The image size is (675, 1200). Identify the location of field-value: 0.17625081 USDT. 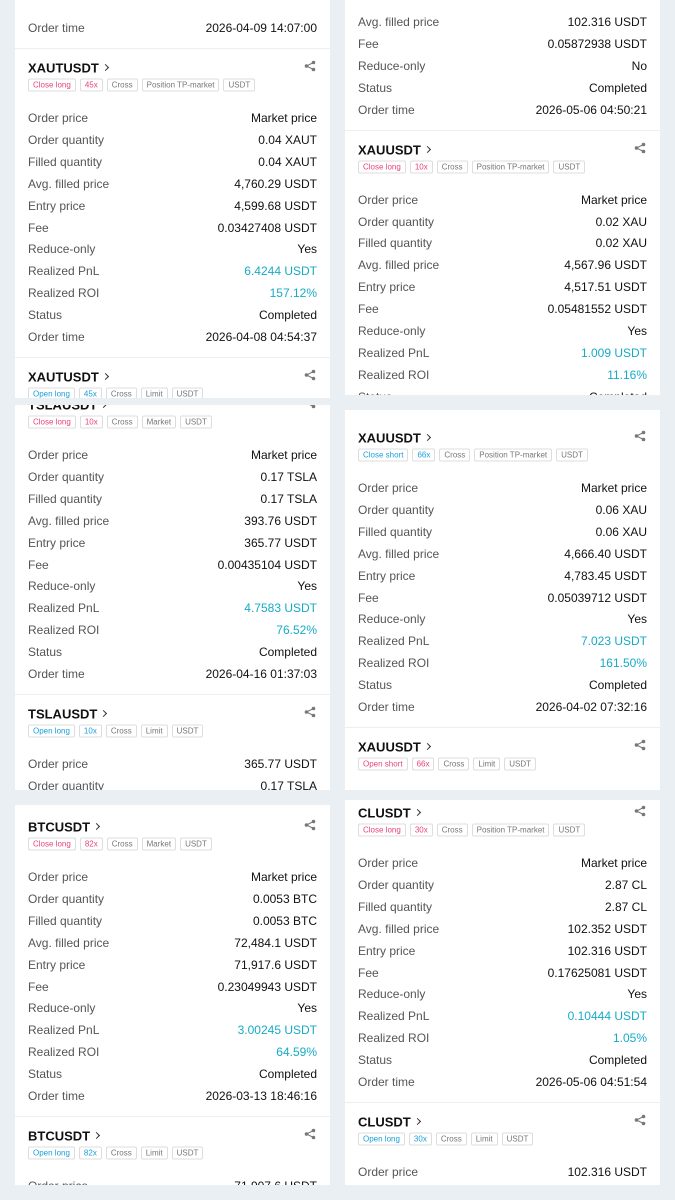
(597, 972).